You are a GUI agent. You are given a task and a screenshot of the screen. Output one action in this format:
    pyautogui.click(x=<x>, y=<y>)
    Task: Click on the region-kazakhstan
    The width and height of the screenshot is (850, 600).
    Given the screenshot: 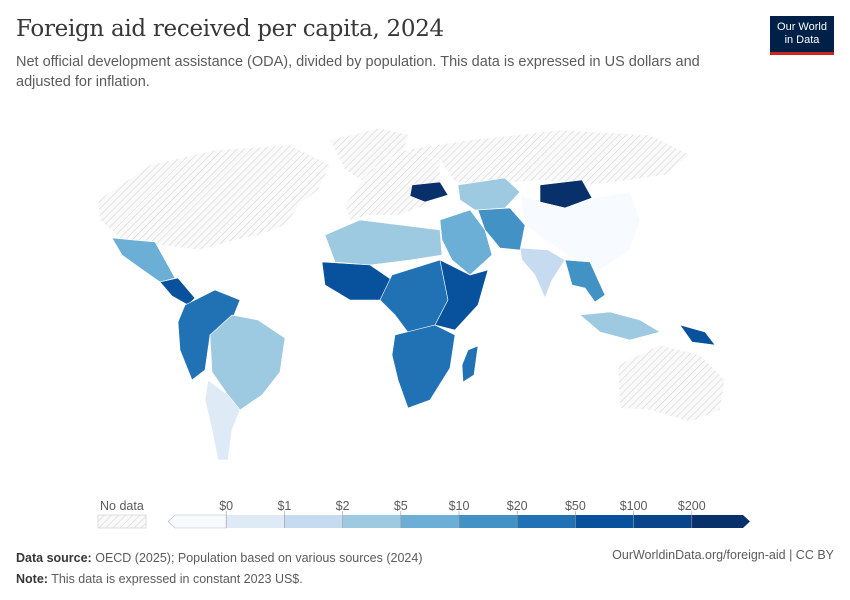 What is the action you would take?
    pyautogui.click(x=489, y=194)
    